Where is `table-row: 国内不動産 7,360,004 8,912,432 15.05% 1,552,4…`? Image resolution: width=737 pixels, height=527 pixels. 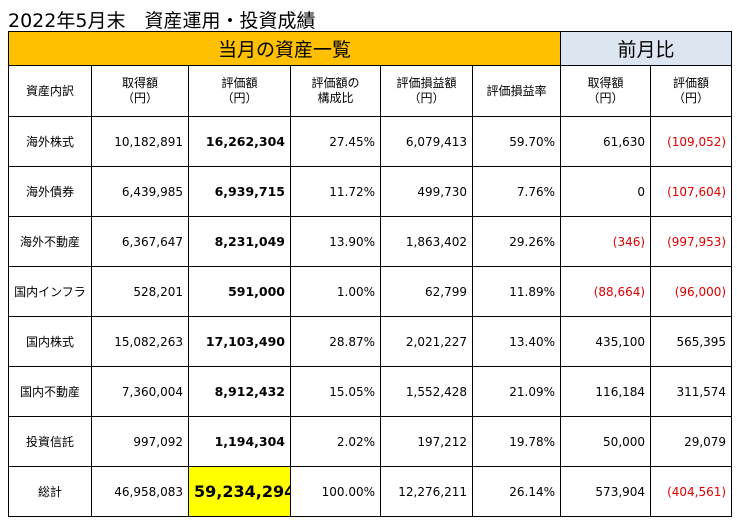
table-row: 国内不動産 7,360,004 8,912,432 15.05% 1,552,4… is located at coordinates (370, 391).